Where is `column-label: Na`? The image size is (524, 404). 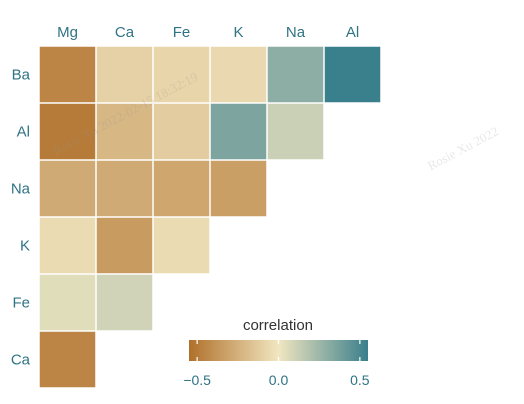 column-label: Na is located at coordinates (296, 32).